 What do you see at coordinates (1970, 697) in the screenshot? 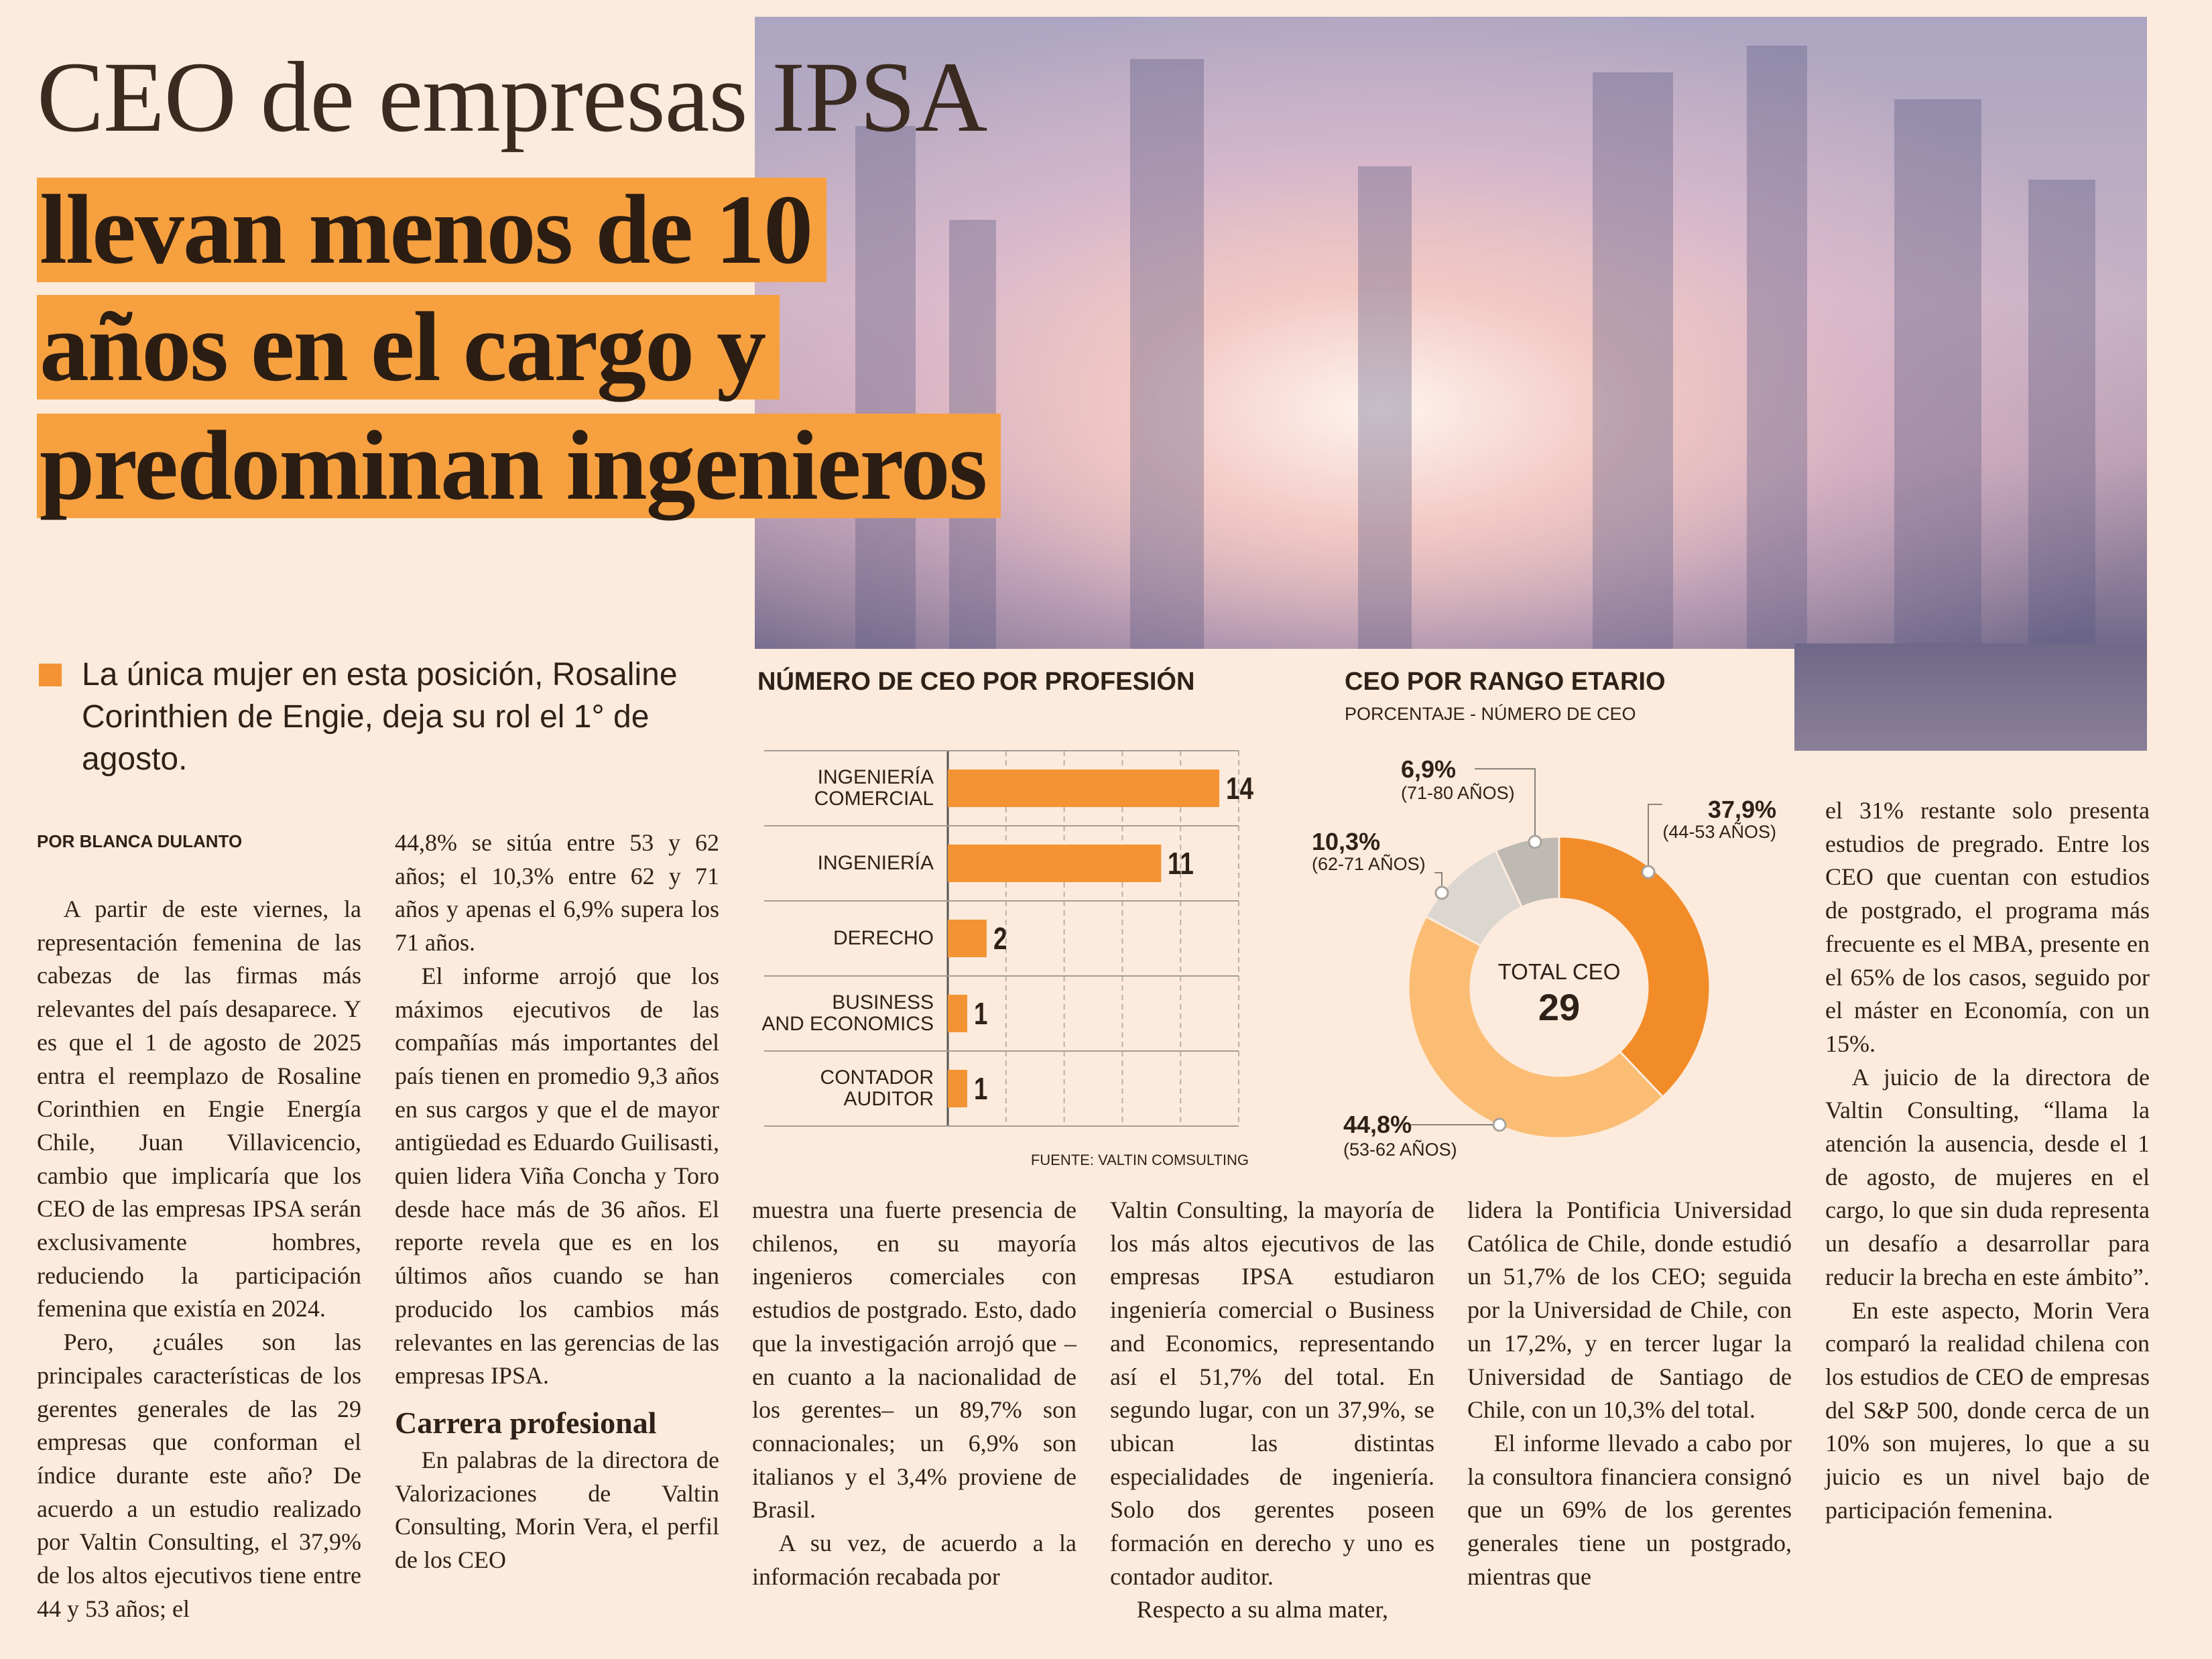
I see `photo-extension` at bounding box center [1970, 697].